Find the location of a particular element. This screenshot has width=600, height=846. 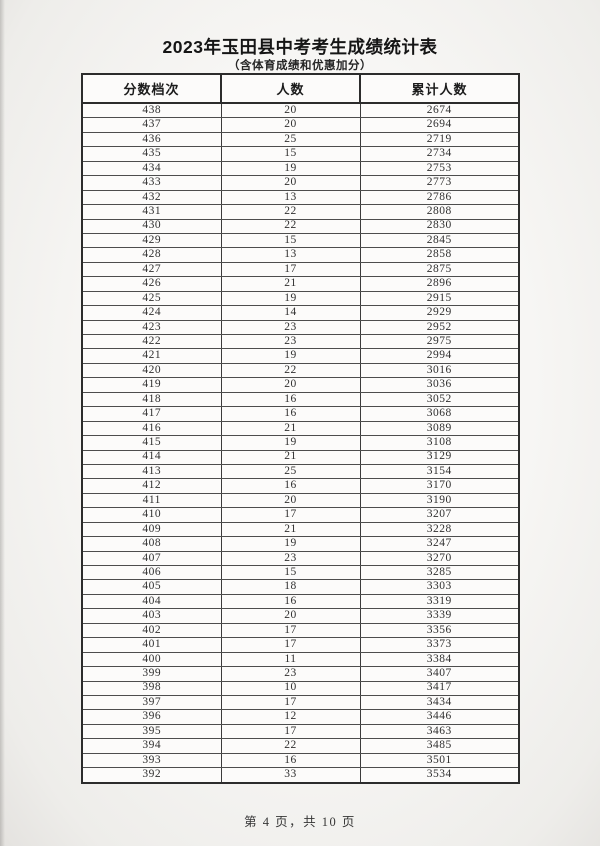

count-cell: 12 is located at coordinates (290, 717).